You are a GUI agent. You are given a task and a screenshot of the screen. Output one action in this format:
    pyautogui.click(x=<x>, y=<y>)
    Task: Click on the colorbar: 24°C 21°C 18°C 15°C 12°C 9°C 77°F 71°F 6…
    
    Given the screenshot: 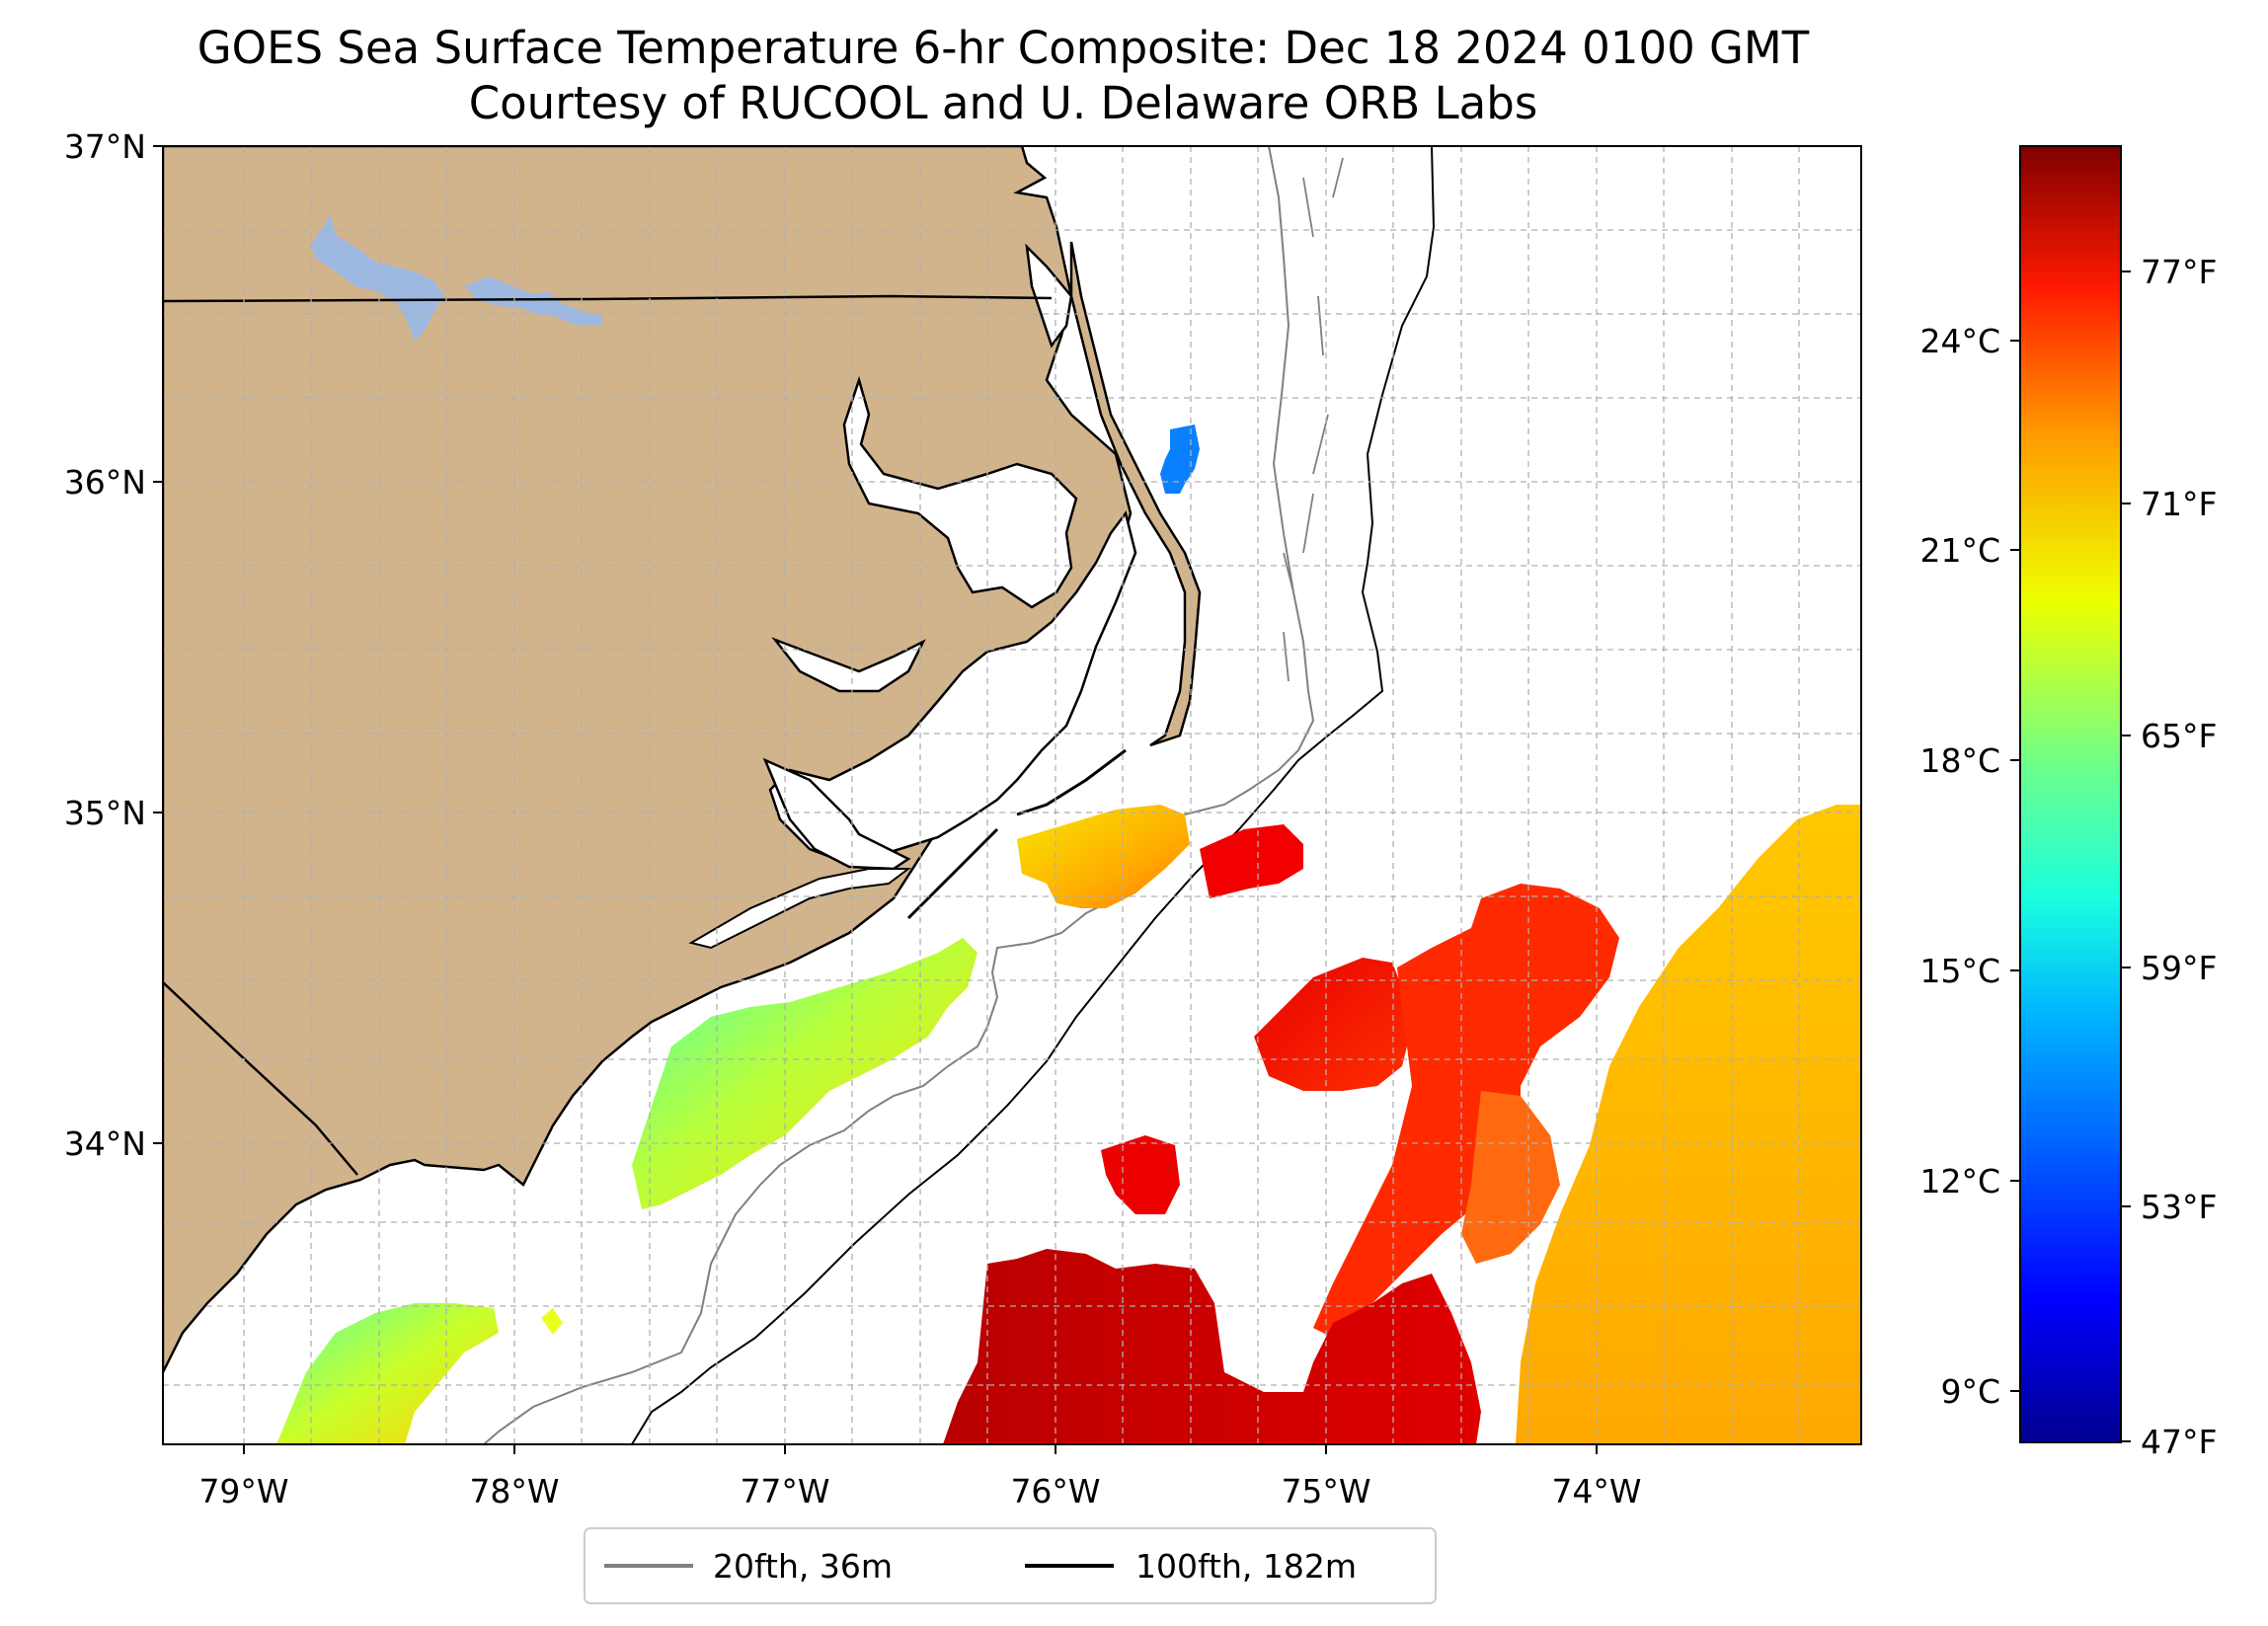 What is the action you would take?
    pyautogui.click(x=2068, y=803)
    